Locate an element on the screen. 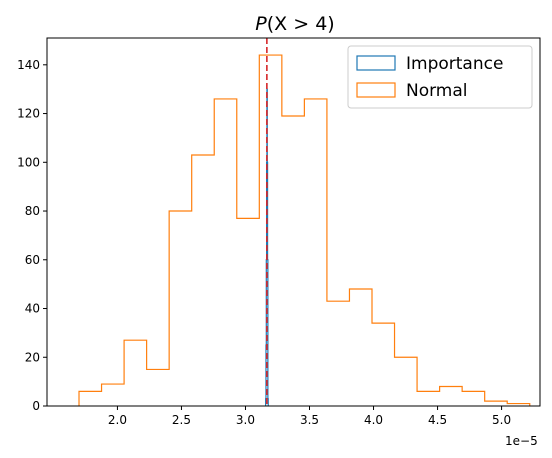 This screenshot has height=458, width=552. x-tick-label: 3.0 is located at coordinates (245, 420).